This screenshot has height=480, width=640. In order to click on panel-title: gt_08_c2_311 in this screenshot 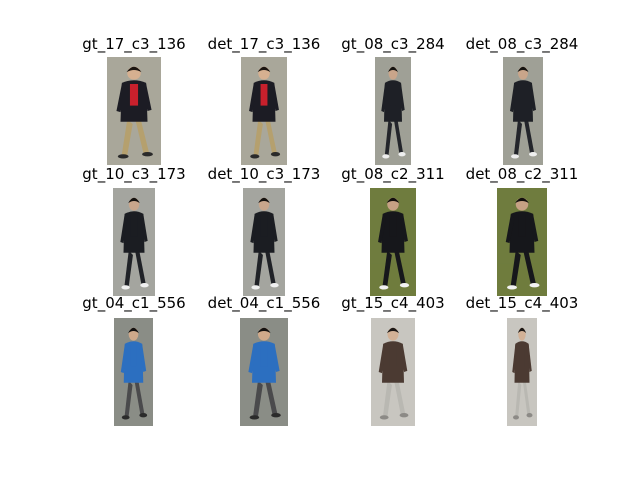, I will do `click(393, 174)`.